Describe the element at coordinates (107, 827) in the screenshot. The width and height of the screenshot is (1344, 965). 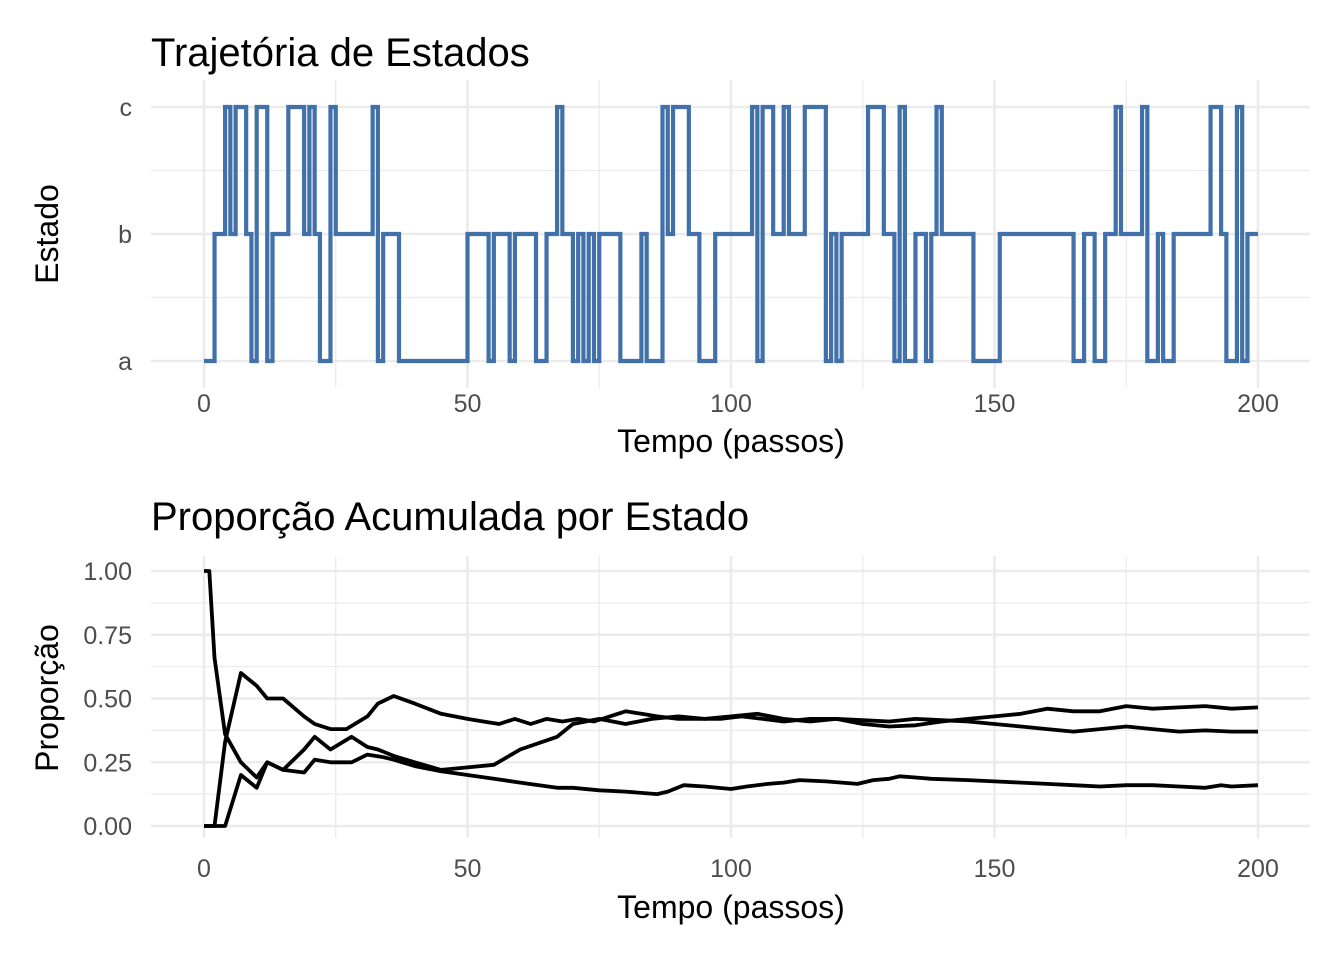
I see `y-tick-label: 0.00` at that location.